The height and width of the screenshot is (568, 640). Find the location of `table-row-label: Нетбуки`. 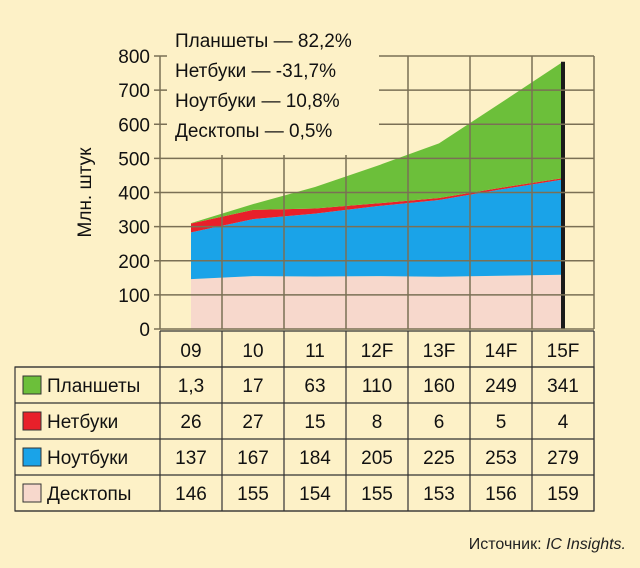

table-row-label: Нетбуки is located at coordinates (82, 422).